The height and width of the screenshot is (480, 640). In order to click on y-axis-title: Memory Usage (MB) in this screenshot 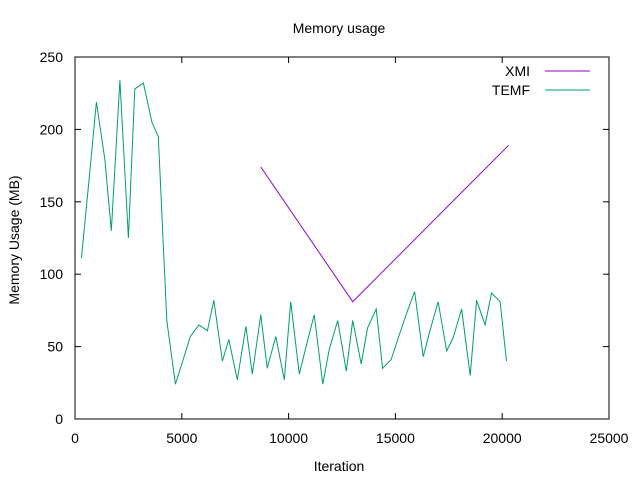, I will do `click(14, 239)`.